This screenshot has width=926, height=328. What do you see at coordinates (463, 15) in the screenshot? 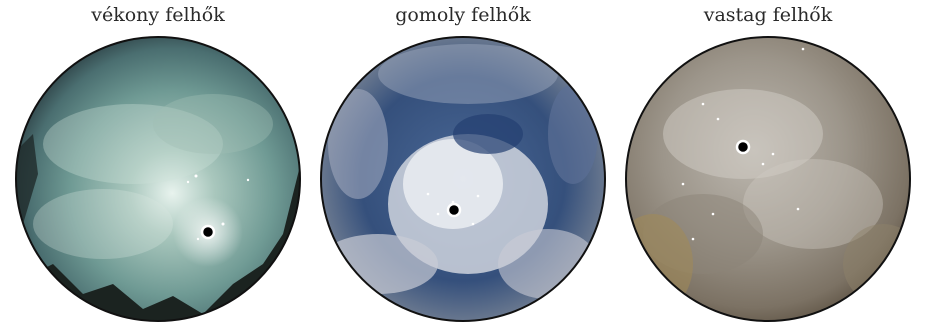
I see `caption-cumulus-clouds: gomoly felhők` at bounding box center [463, 15].